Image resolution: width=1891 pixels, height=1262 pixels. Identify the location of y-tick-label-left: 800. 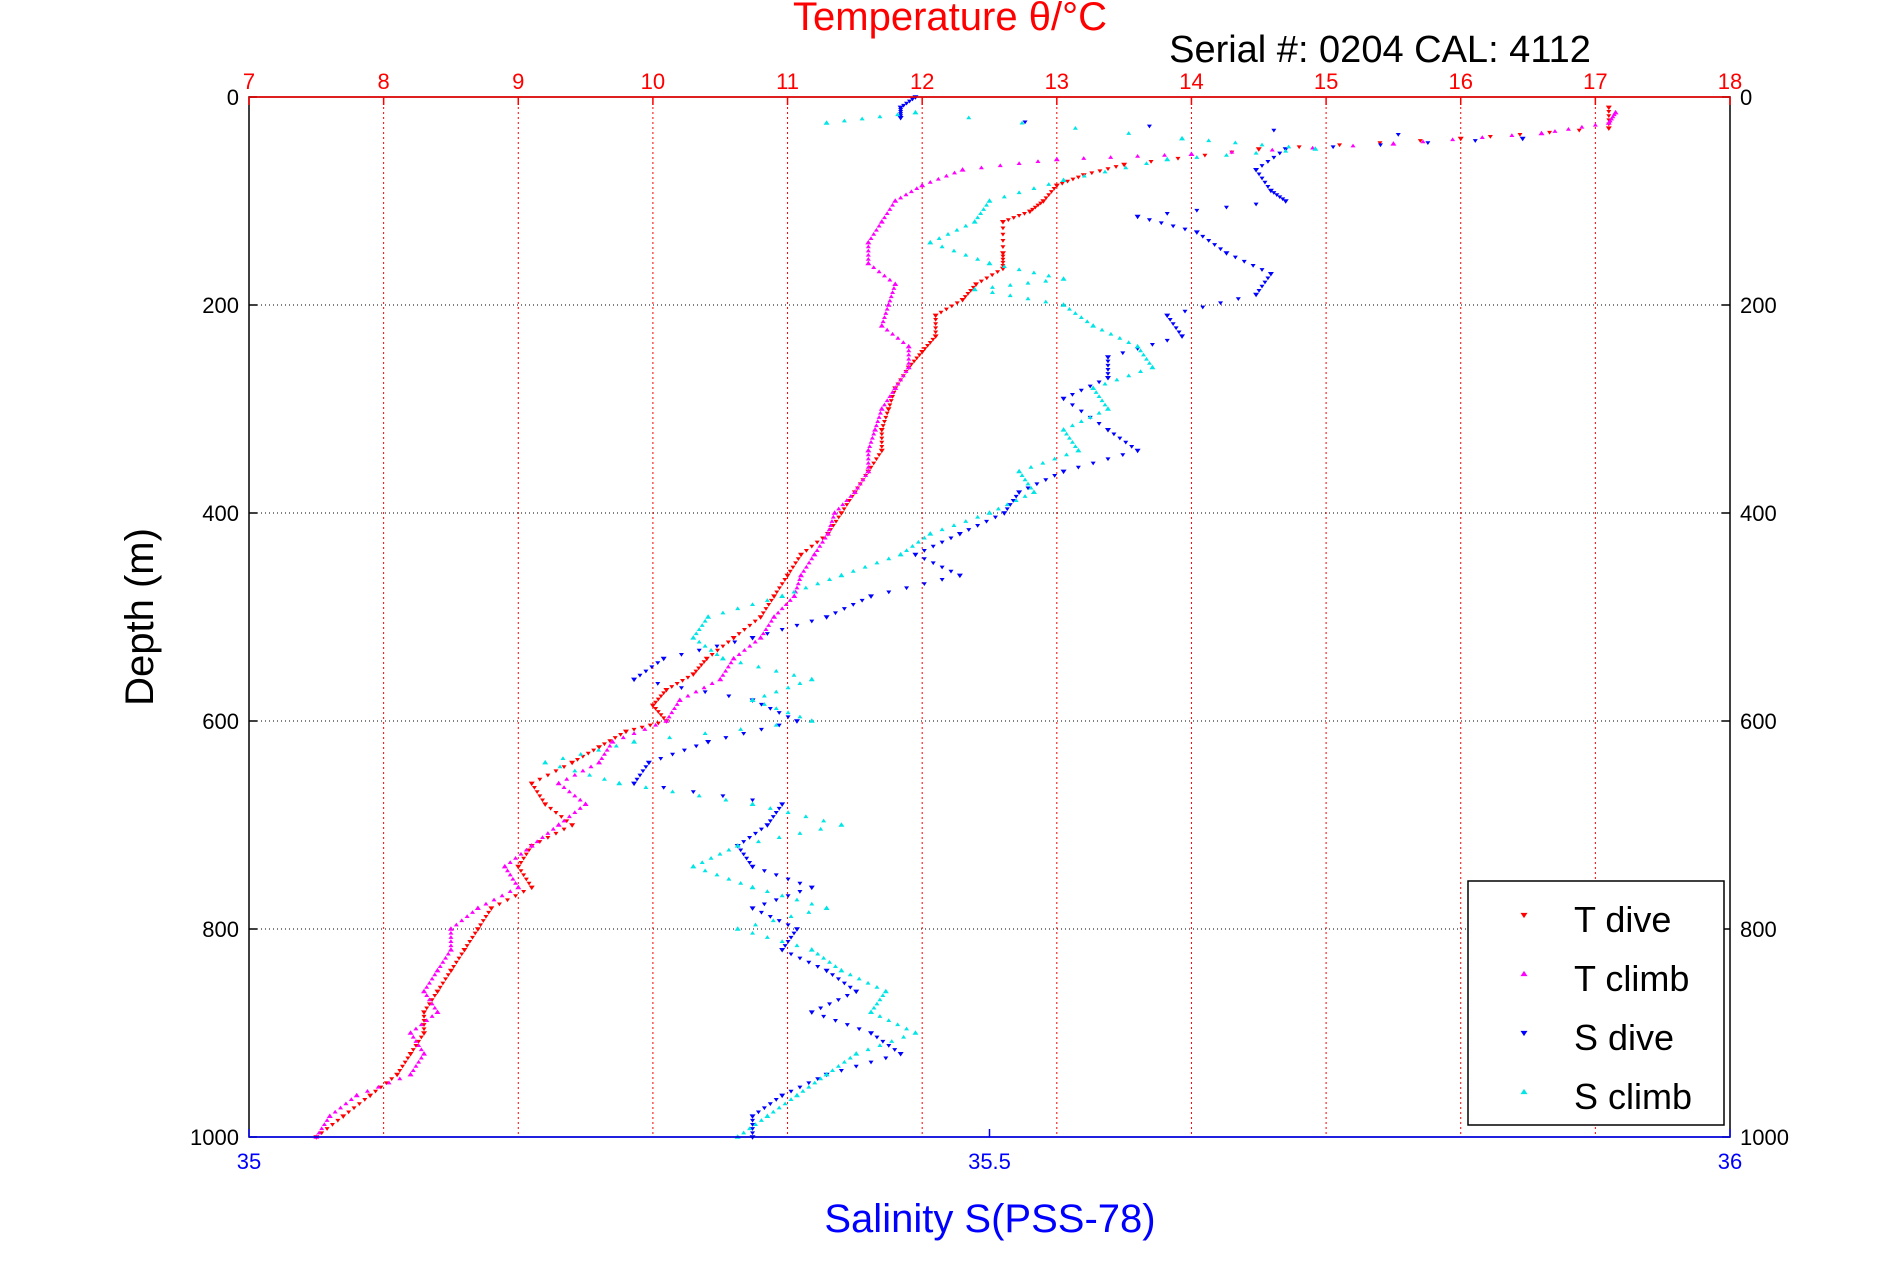
(220, 929).